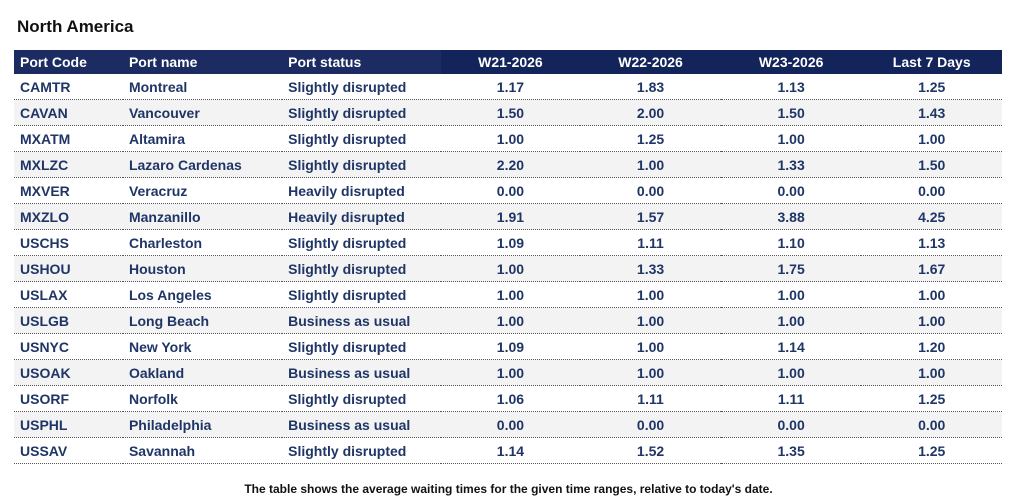 Image resolution: width=1017 pixels, height=500 pixels. I want to click on table-cell: New York, so click(202, 346).